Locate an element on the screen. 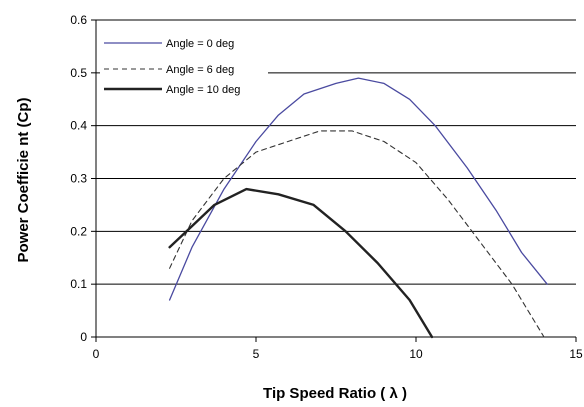 This screenshot has width=584, height=407. y-tick-label-1: 0.1 is located at coordinates (78, 284).